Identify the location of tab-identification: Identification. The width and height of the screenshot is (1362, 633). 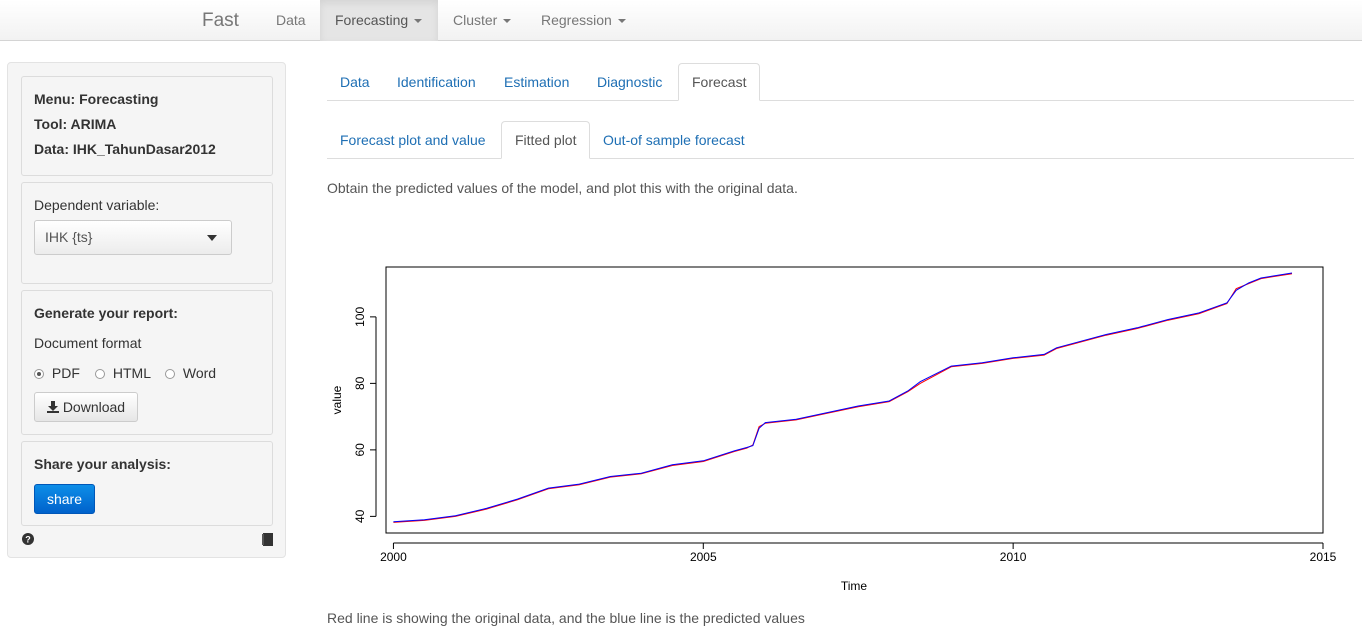
(436, 82).